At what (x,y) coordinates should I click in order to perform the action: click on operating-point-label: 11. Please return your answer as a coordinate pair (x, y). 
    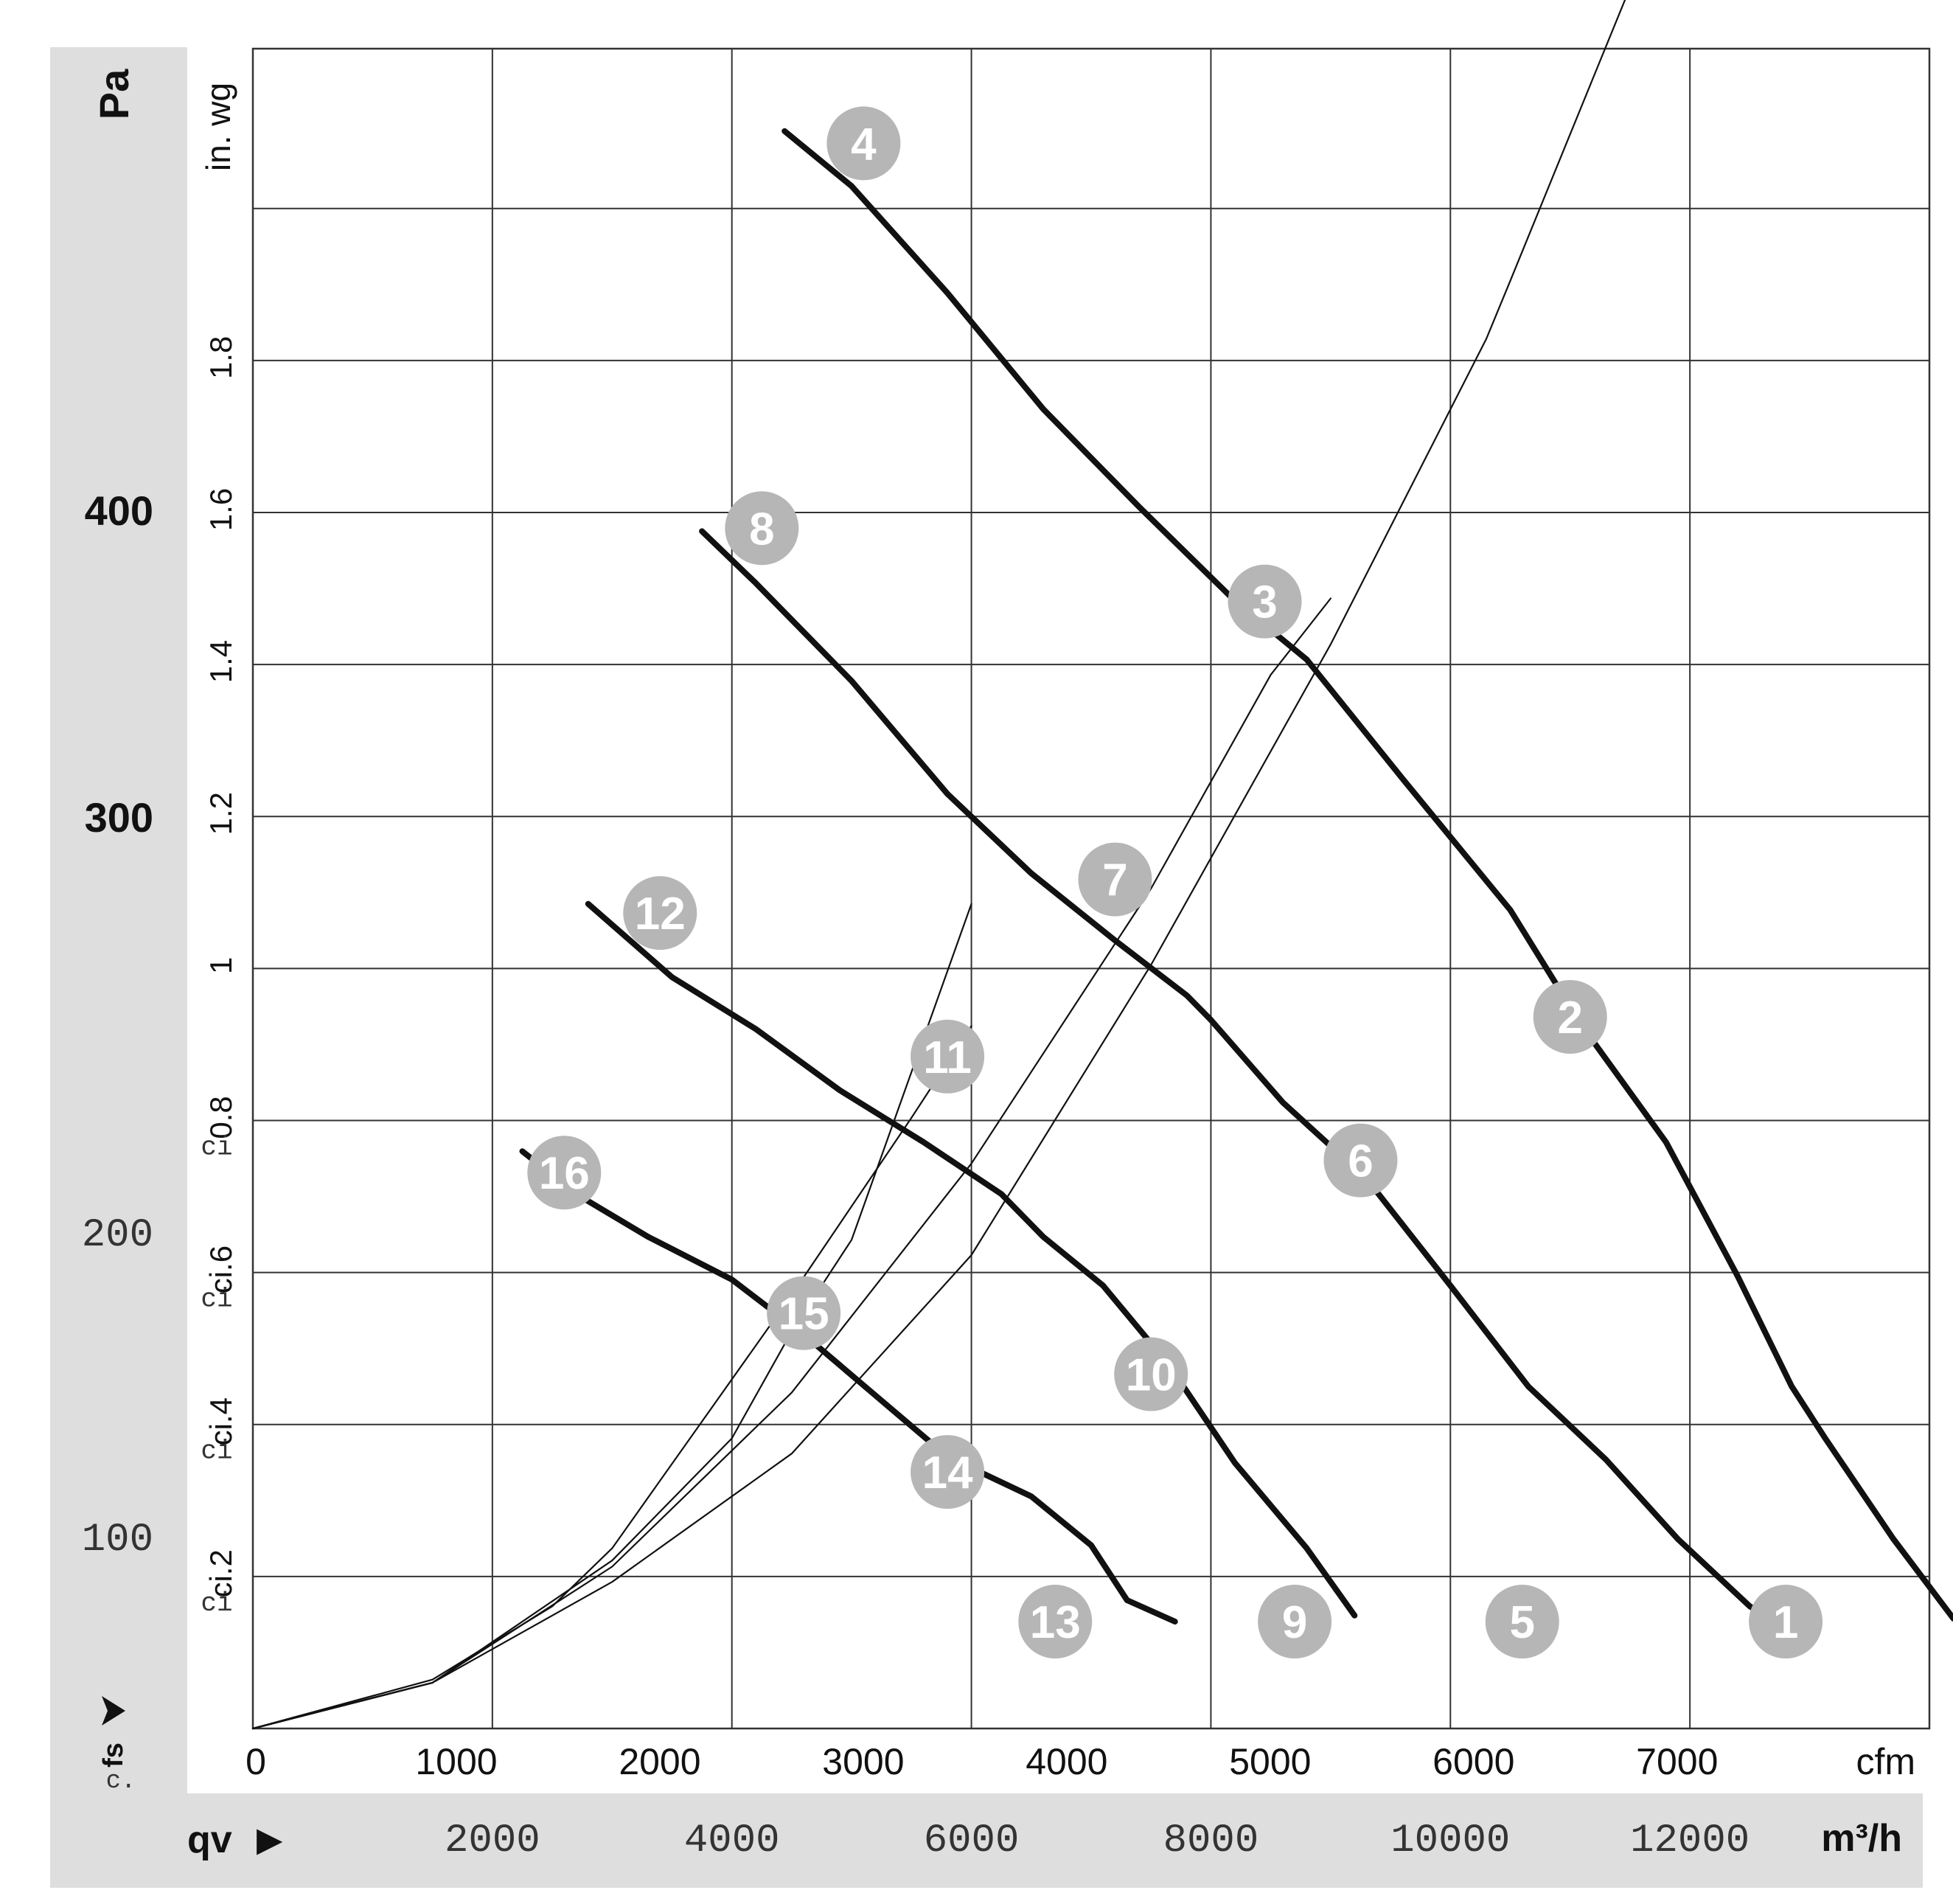
    Looking at the image, I should click on (947, 1057).